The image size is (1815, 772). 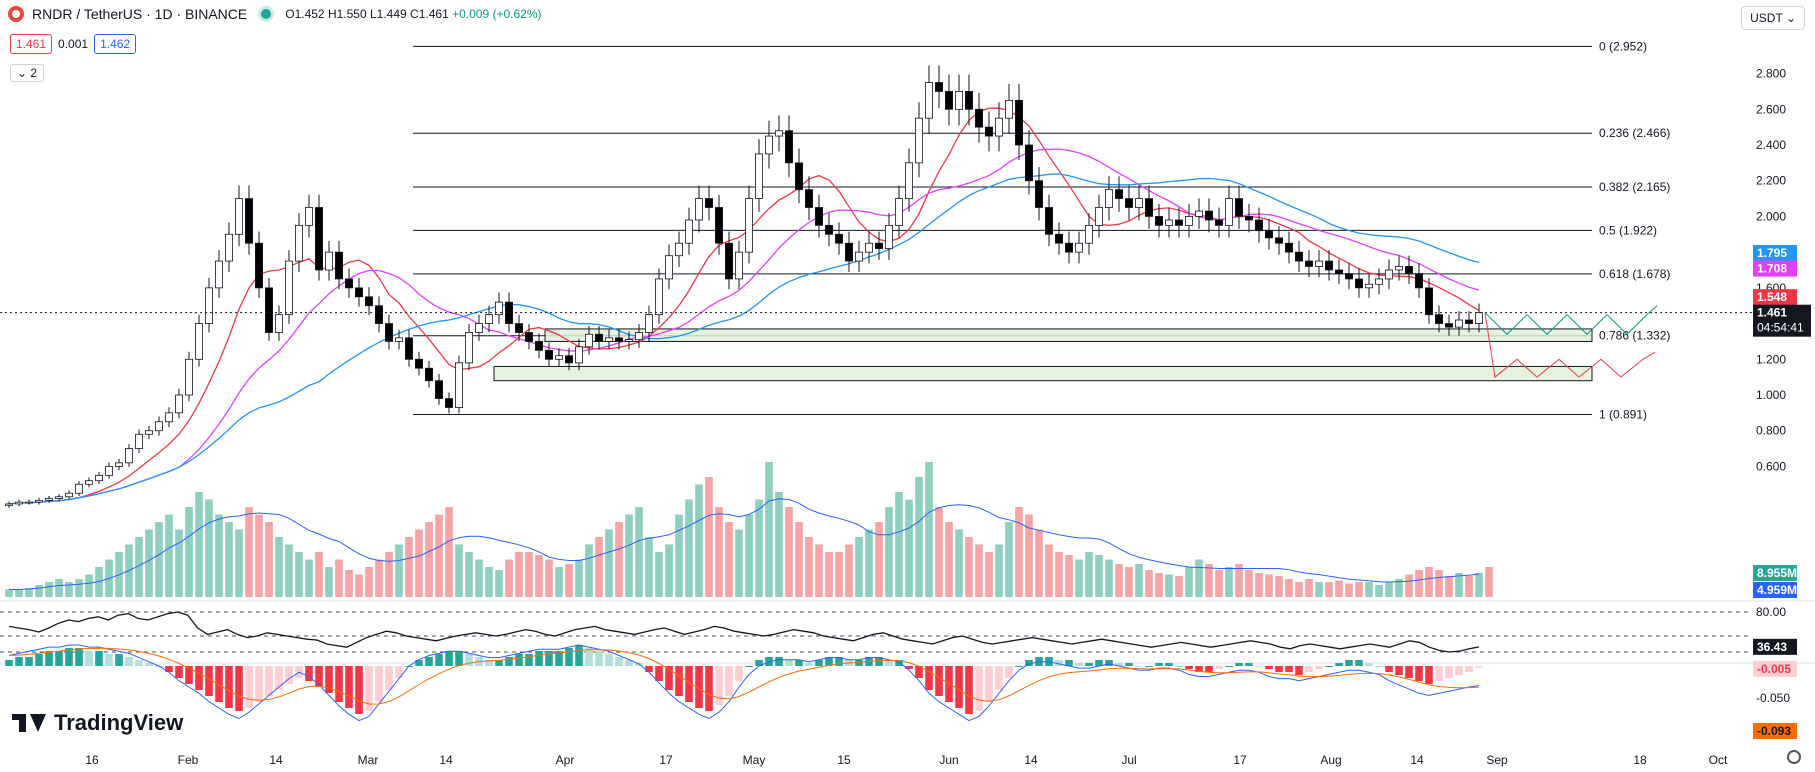 What do you see at coordinates (1773, 18) in the screenshot?
I see `currency-selector: USDT ⌄` at bounding box center [1773, 18].